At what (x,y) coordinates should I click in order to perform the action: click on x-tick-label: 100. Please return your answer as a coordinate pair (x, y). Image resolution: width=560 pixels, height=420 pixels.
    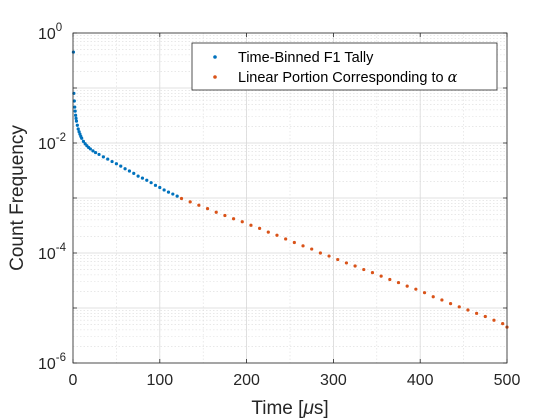
    Looking at the image, I should click on (159, 380).